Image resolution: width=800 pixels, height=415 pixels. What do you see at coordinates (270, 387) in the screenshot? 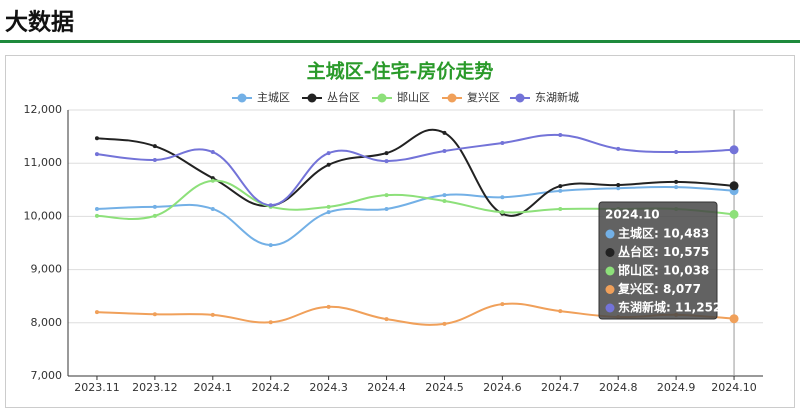
I see `x-tick-label: 2024.2` at bounding box center [270, 387].